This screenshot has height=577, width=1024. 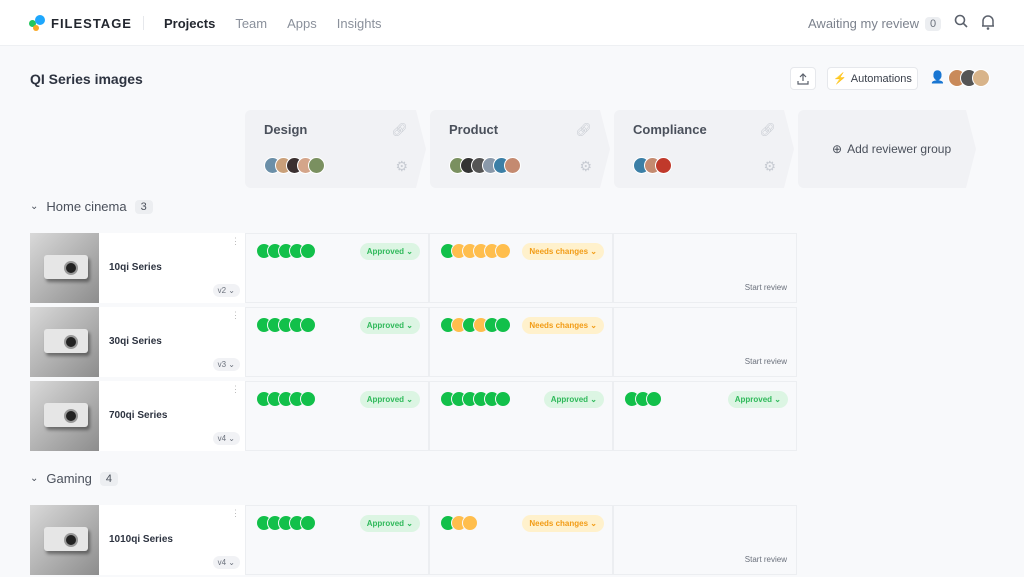 What do you see at coordinates (172, 416) in the screenshot?
I see `file-name-cell: 700qi Series ⋮ v4 ⌄` at bounding box center [172, 416].